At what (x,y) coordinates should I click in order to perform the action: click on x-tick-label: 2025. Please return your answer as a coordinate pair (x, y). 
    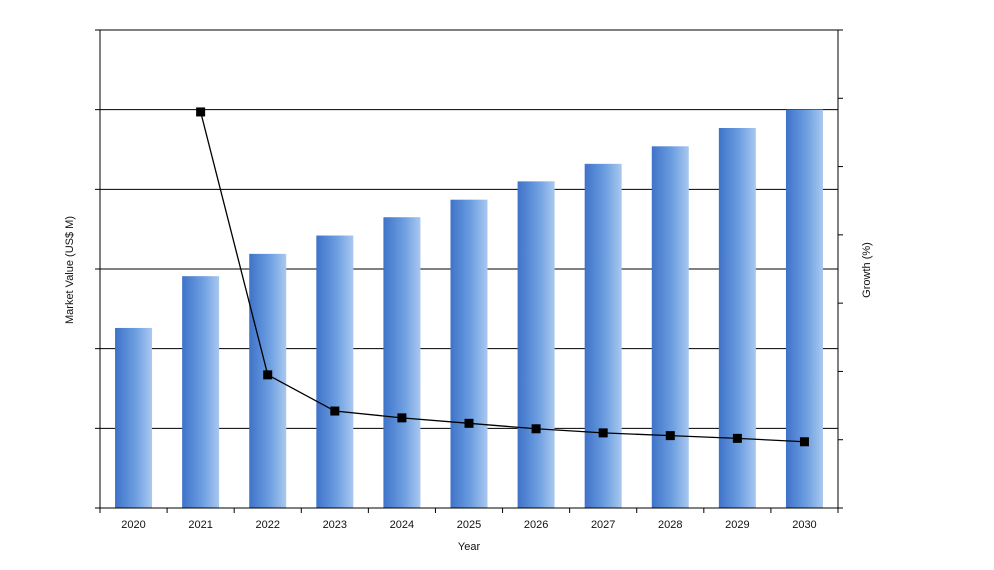
    Looking at the image, I should click on (469, 525).